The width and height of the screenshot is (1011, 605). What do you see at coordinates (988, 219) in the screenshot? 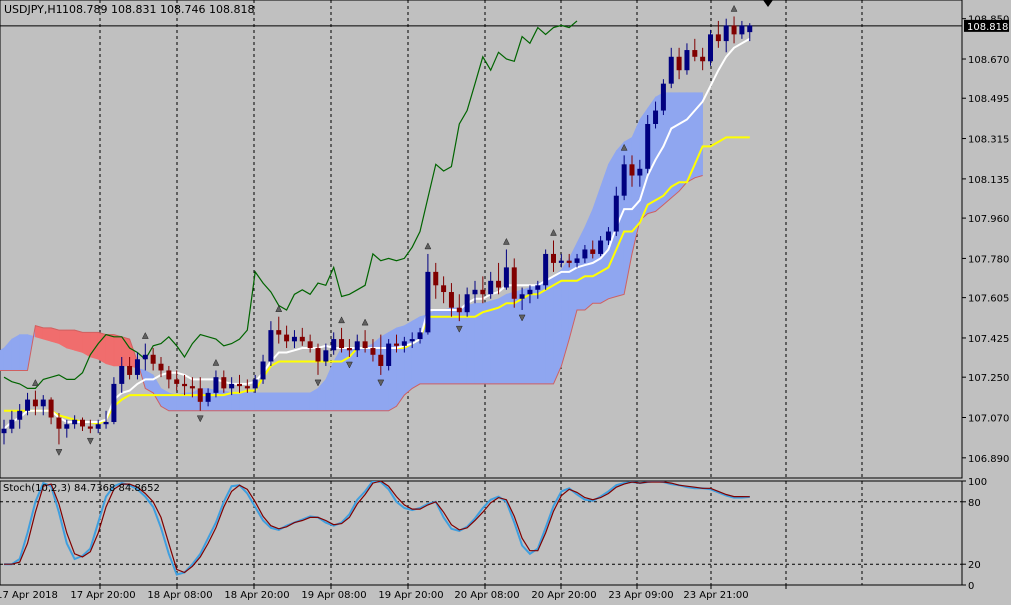
I see `y-tick-label: 107.960` at bounding box center [988, 219].